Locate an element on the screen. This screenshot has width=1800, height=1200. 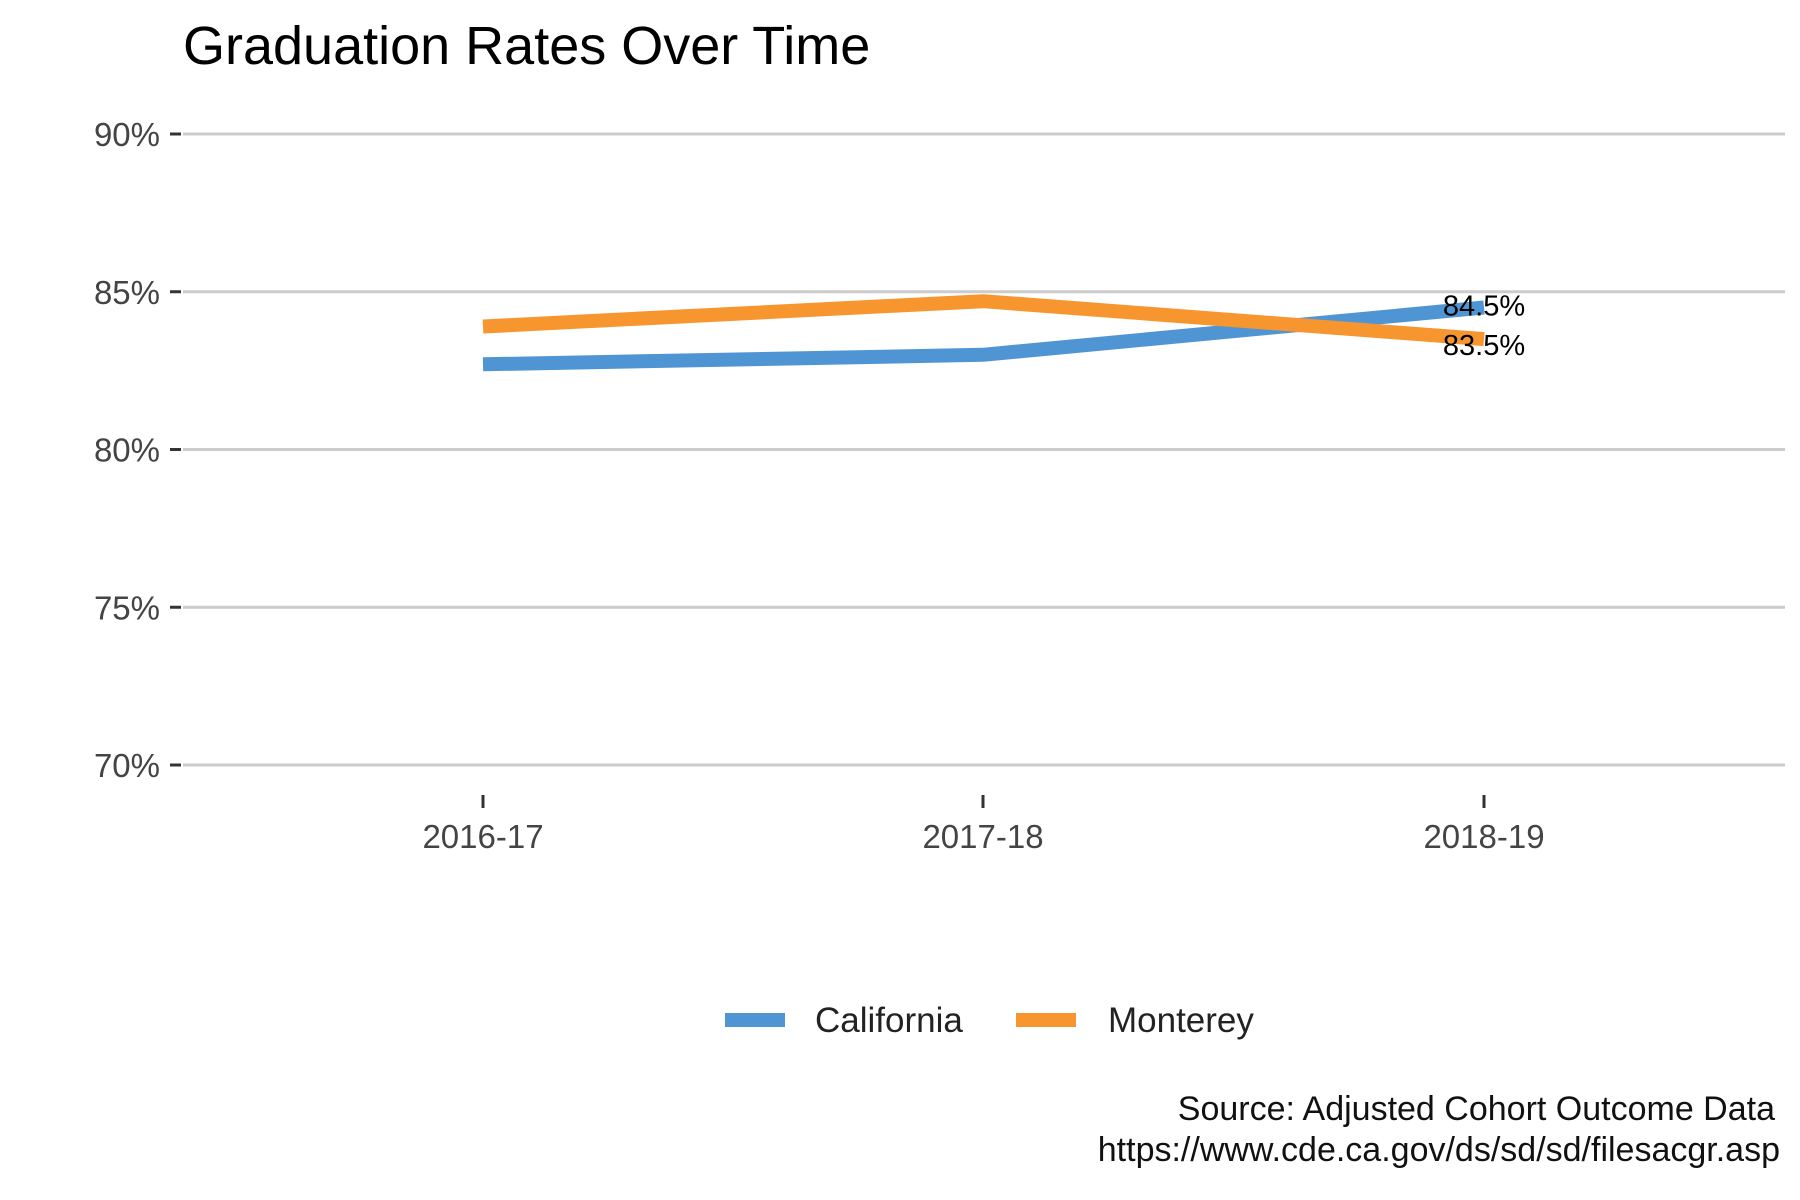
y-tick-label: 70% is located at coordinates (127, 765).